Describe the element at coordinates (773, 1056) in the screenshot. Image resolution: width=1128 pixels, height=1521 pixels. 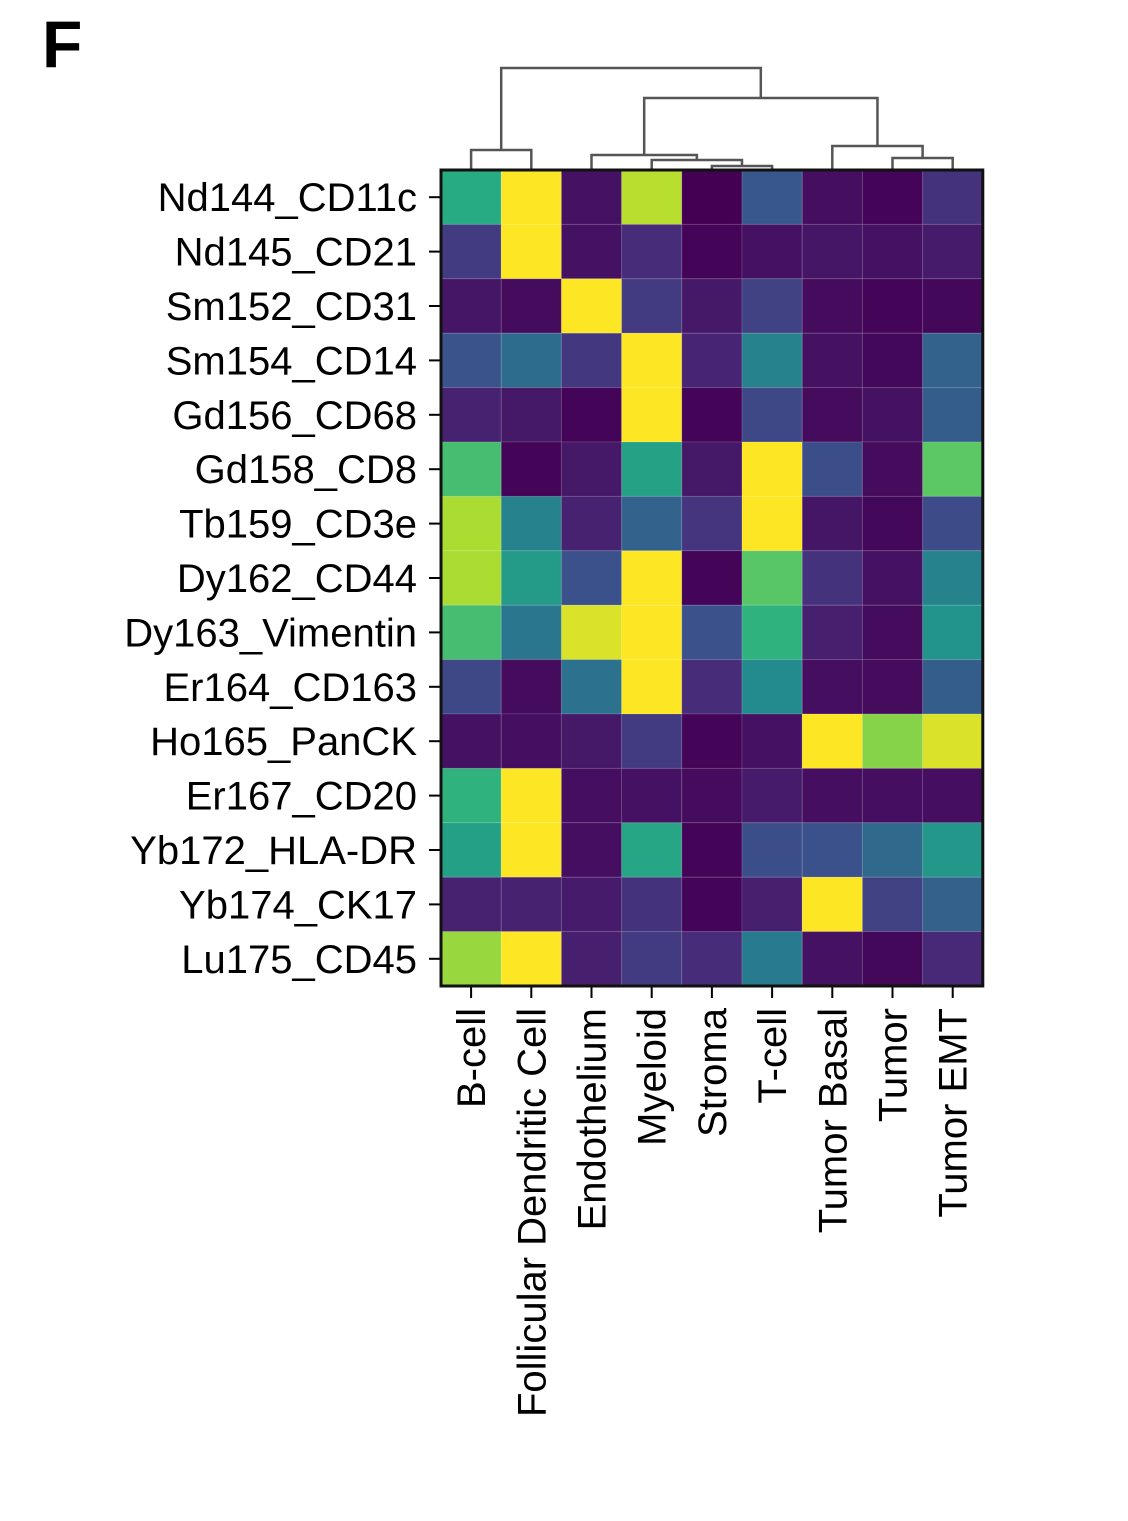
I see `column-label: T-cell` at that location.